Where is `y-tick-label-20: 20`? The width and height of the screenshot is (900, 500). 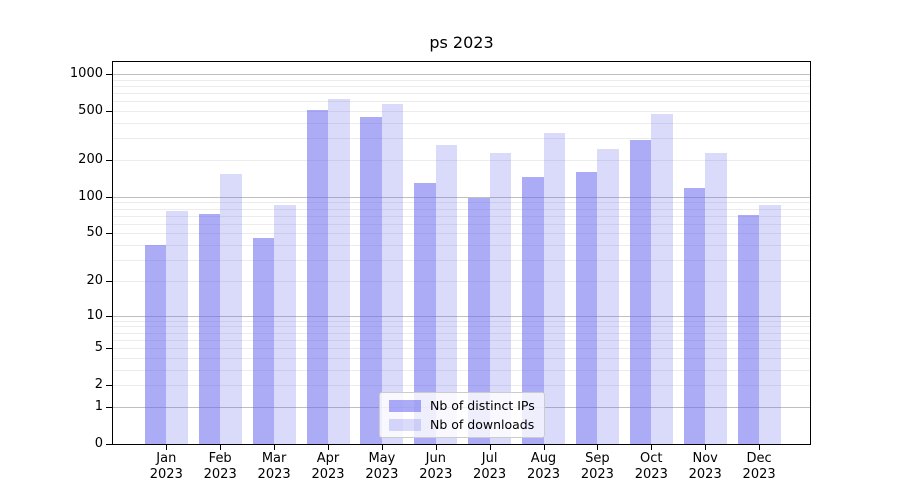 y-tick-label-20: 20 is located at coordinates (94, 280).